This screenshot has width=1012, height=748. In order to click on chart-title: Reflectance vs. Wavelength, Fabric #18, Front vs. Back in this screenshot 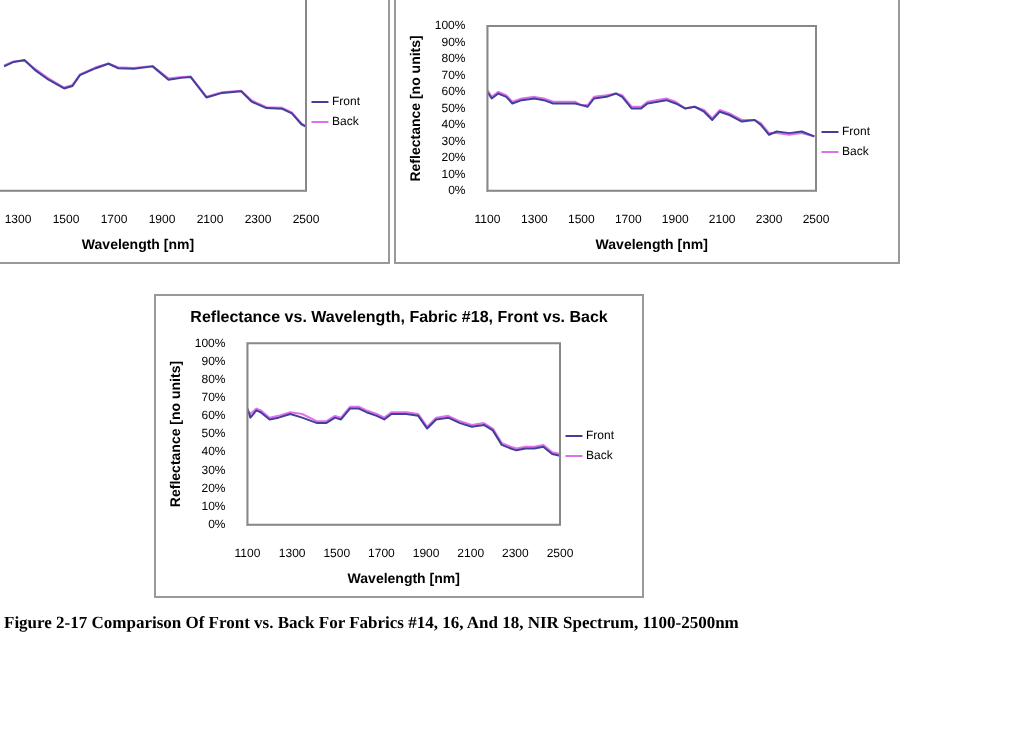, I will do `click(399, 317)`.